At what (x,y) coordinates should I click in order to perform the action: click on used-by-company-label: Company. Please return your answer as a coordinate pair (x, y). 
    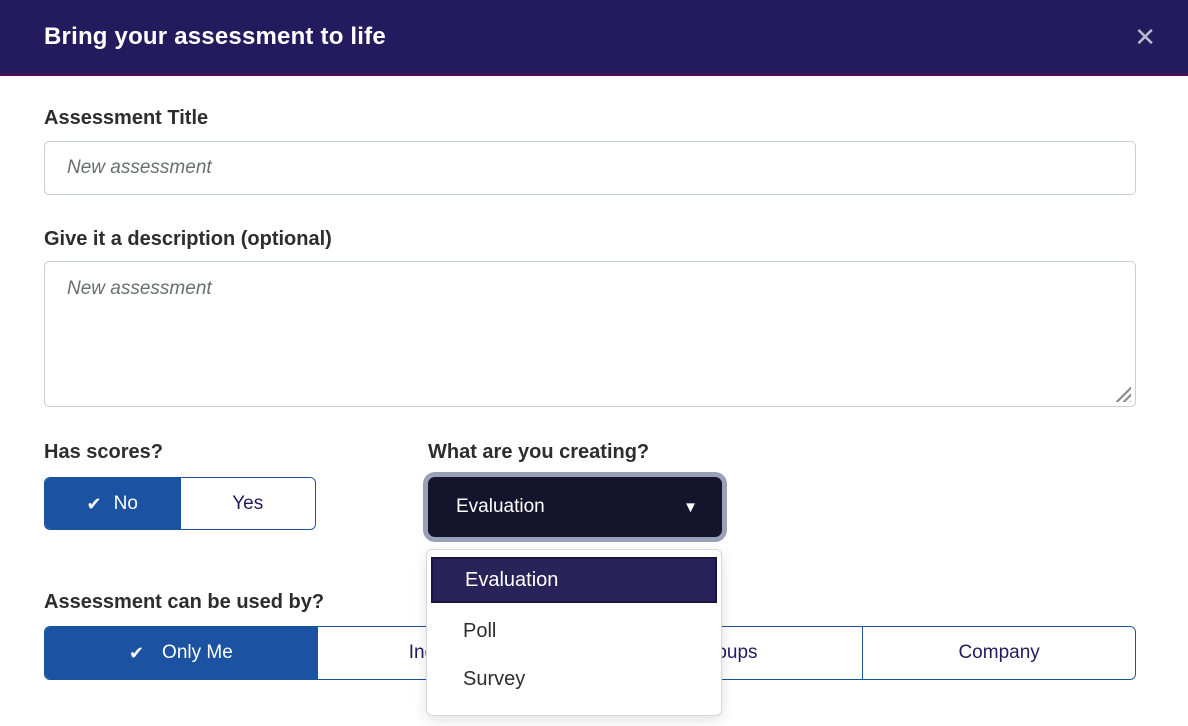
    Looking at the image, I should click on (999, 652).